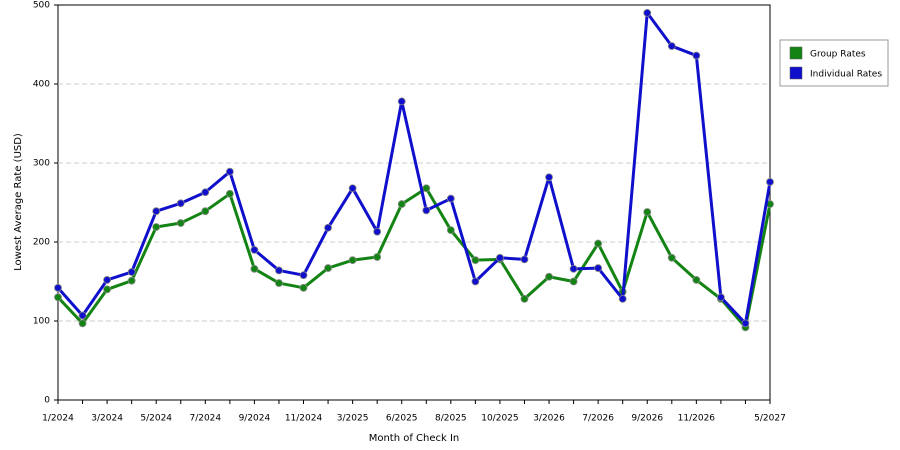 Image resolution: width=900 pixels, height=450 pixels. What do you see at coordinates (549, 419) in the screenshot?
I see `x-tick-label: 3/2026` at bounding box center [549, 419].